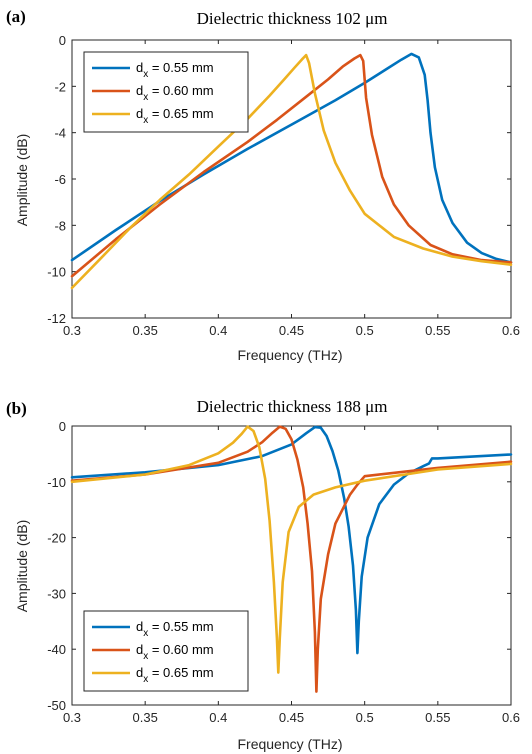 The image size is (532, 754). Describe the element at coordinates (365, 717) in the screenshot. I see `panel-b-x-tick-label: 0.5` at that location.